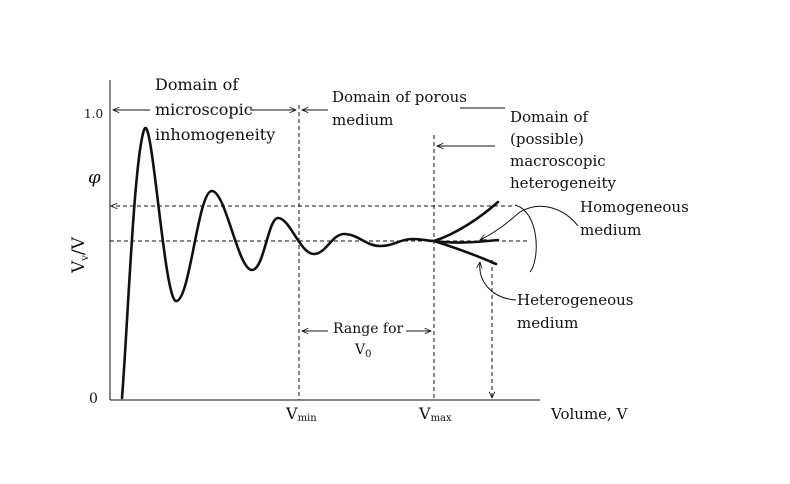  I want to click on x-tick-vmin: Vmin, so click(301, 414).